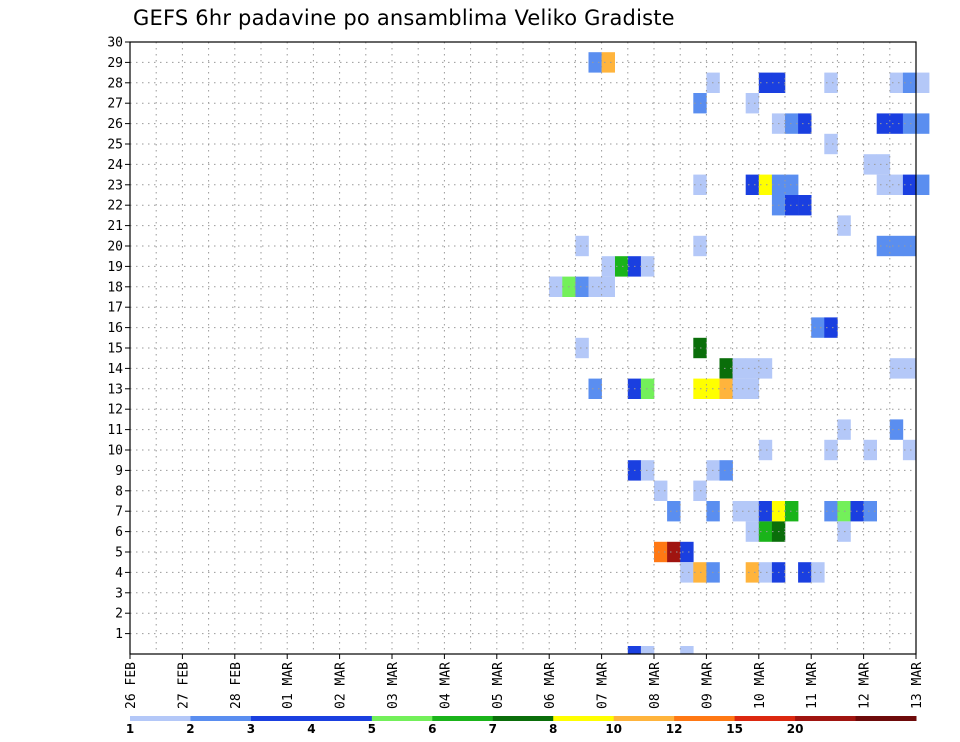 The width and height of the screenshot is (960, 742). I want to click on x-tick-label: 06 MAR, so click(550, 685).